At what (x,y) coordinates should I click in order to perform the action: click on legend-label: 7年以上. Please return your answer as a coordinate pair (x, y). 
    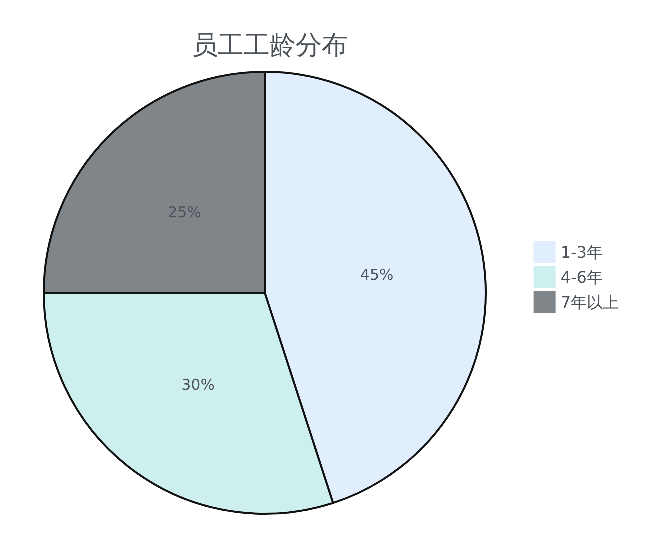
    Looking at the image, I should click on (590, 302).